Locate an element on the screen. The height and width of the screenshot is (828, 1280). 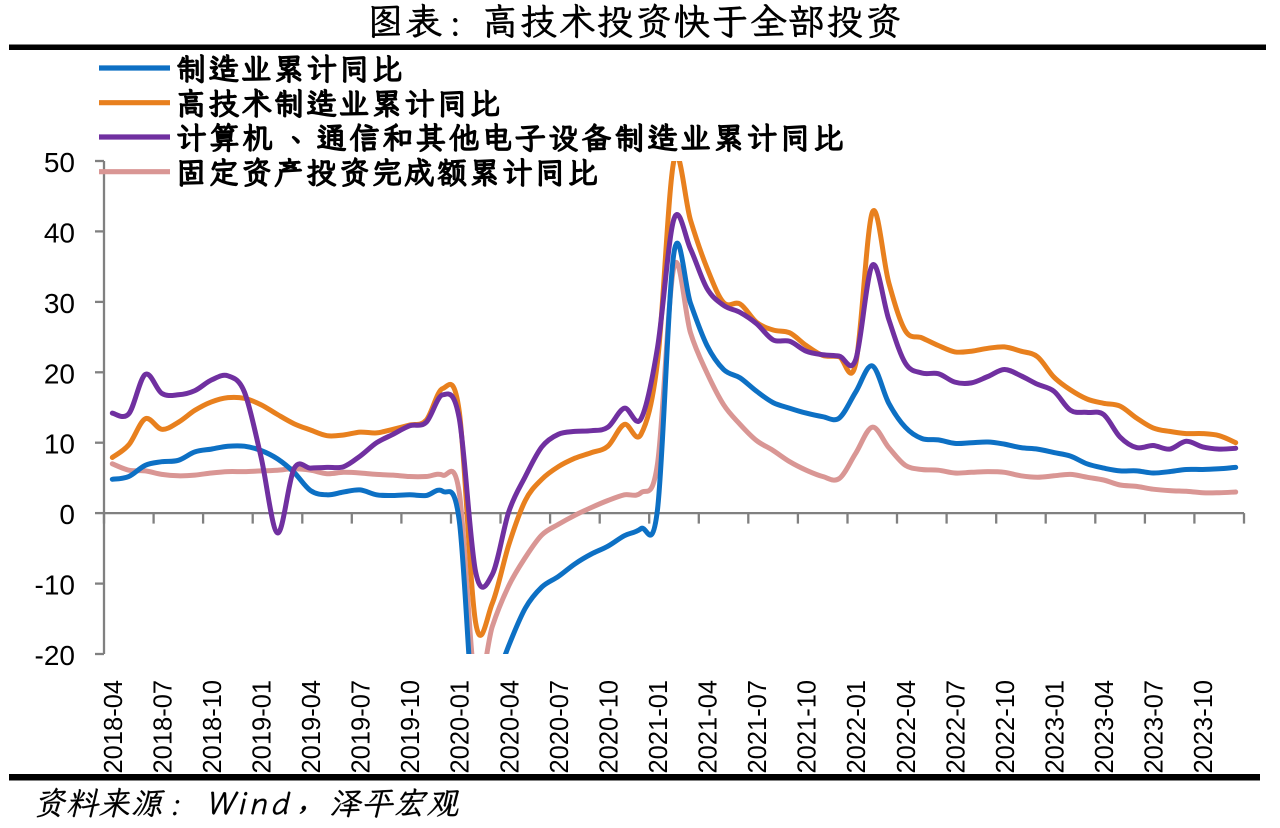
svg-text: 20 is located at coordinates (59, 373).